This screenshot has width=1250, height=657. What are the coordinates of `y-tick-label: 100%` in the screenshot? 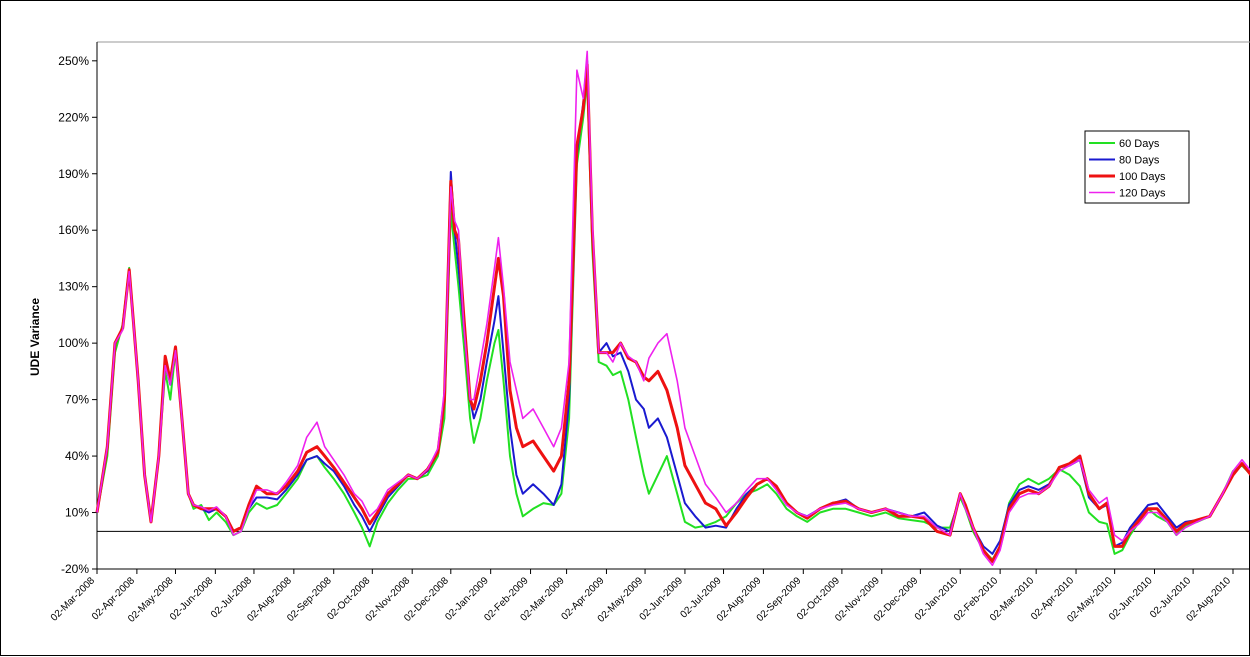 It's located at (73, 343).